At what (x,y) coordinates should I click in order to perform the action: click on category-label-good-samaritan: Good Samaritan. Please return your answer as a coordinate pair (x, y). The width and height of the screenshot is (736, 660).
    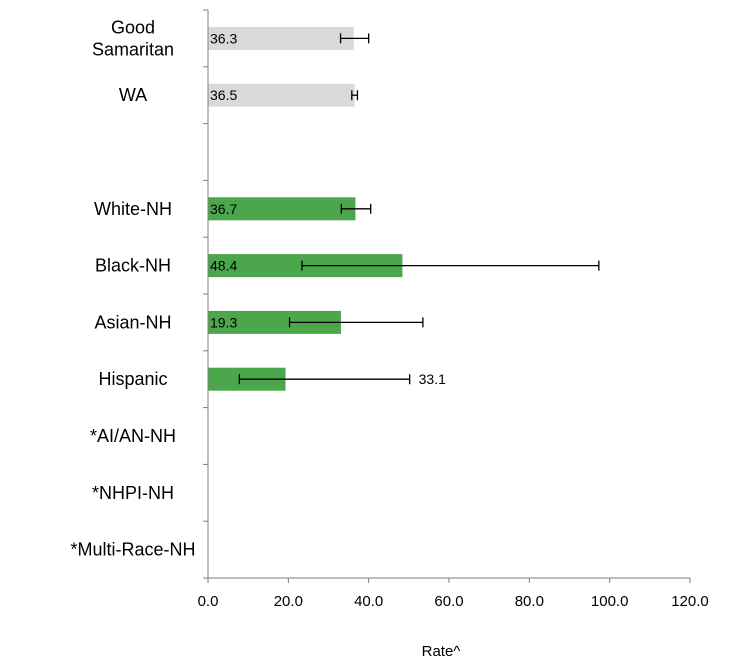
    Looking at the image, I should click on (133, 38).